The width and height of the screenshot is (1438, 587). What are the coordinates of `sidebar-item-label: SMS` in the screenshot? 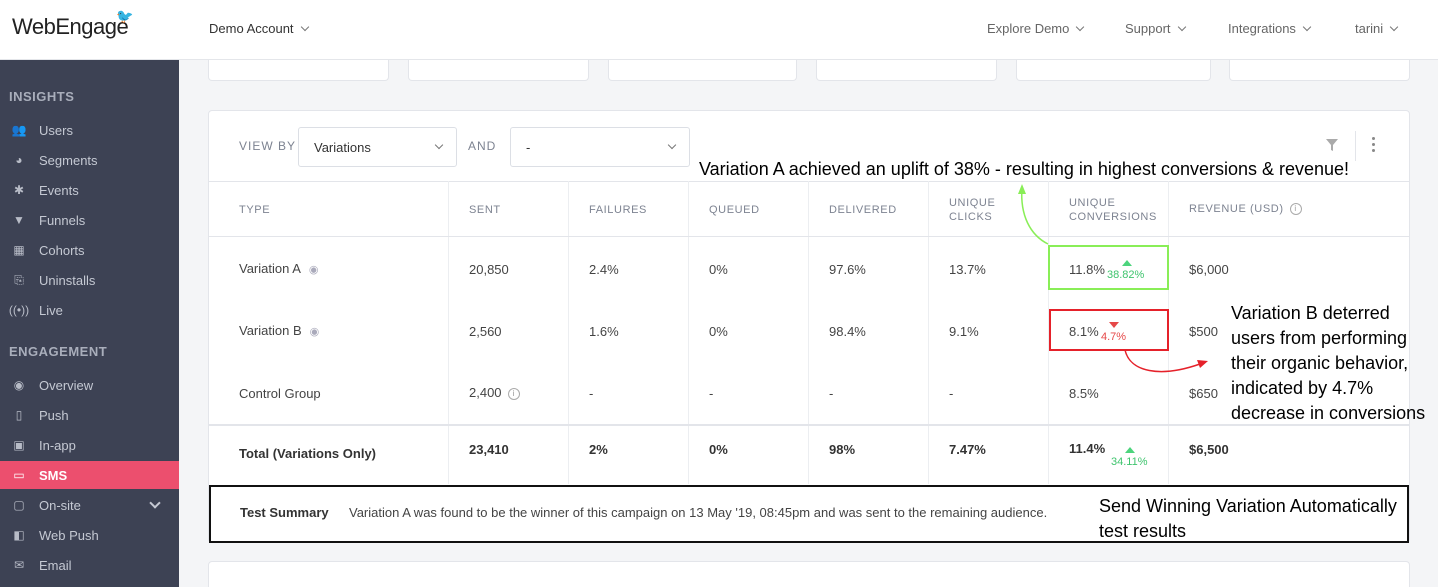 It's located at (53, 475).